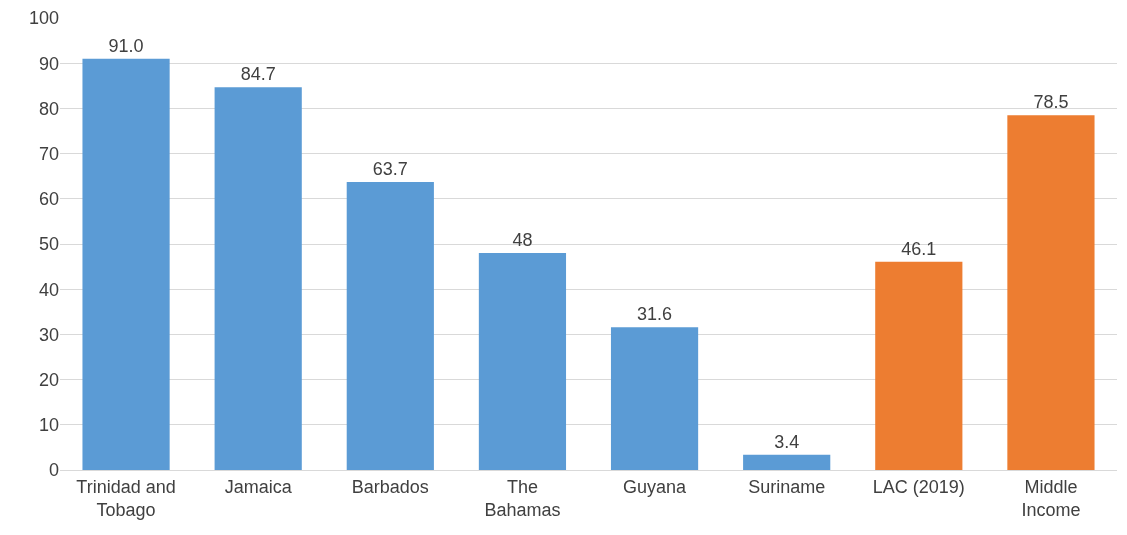 Image resolution: width=1127 pixels, height=535 pixels. Describe the element at coordinates (522, 498) in the screenshot. I see `x-tick-label: The Bahamas` at that location.